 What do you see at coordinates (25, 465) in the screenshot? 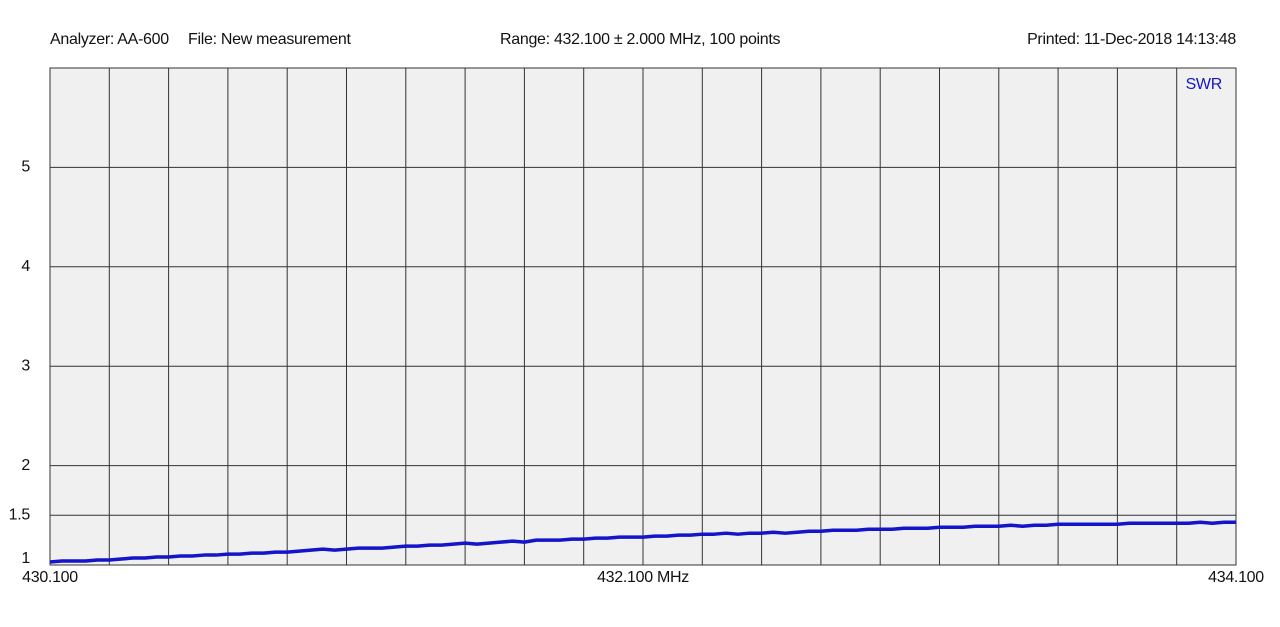
I see `y-tick-label: 2` at bounding box center [25, 465].